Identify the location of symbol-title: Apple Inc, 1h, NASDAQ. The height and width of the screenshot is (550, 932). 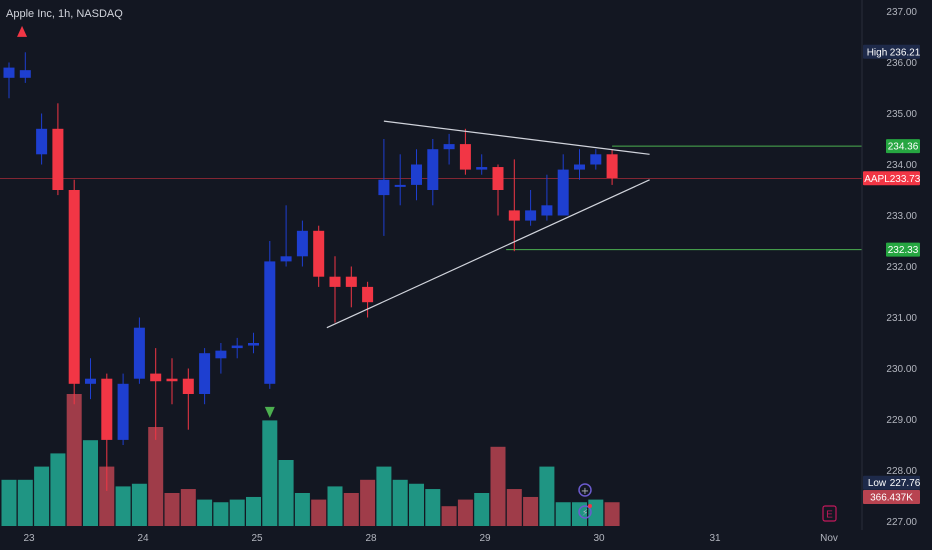
(64, 14).